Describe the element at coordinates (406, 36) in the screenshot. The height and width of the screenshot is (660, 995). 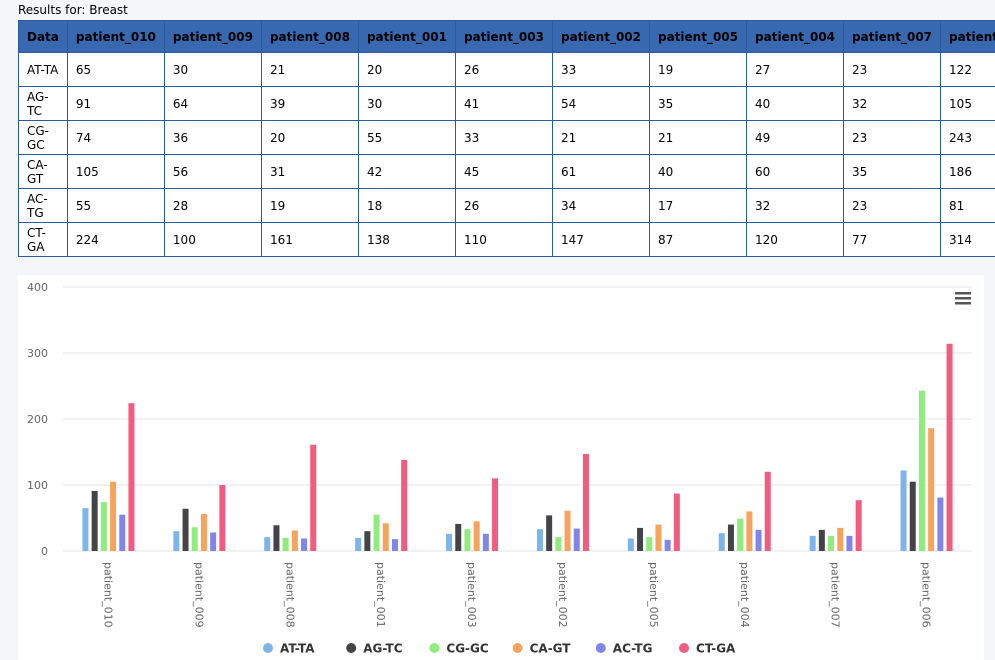
I see `column-header: patient_001` at that location.